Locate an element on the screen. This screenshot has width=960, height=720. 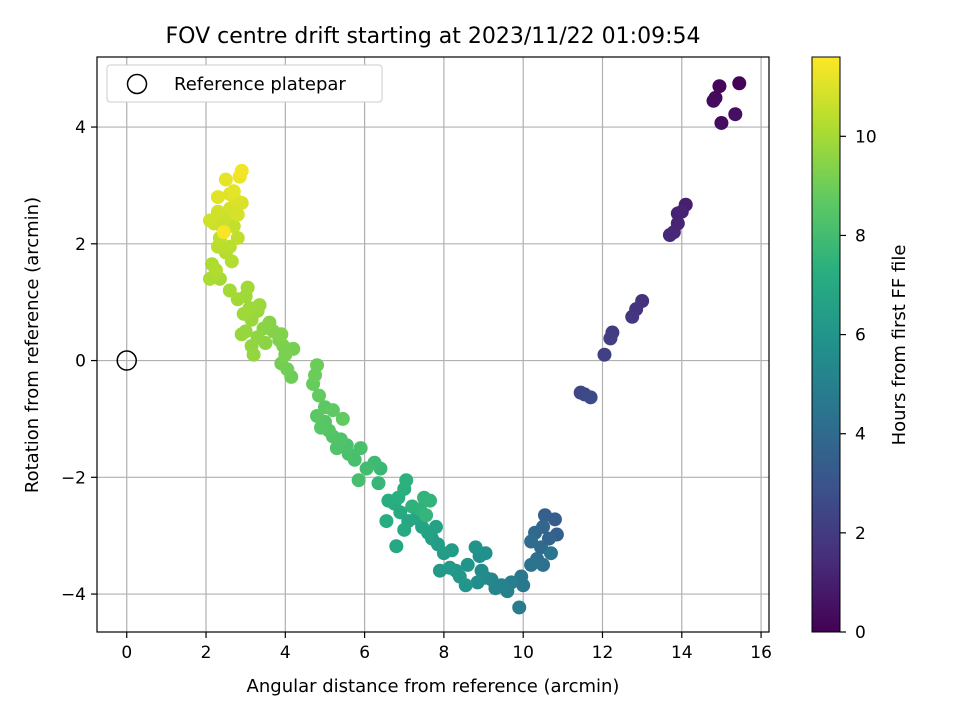
colorbar-ticks: 0 2 4 6 8 10 is located at coordinates (858, 385).